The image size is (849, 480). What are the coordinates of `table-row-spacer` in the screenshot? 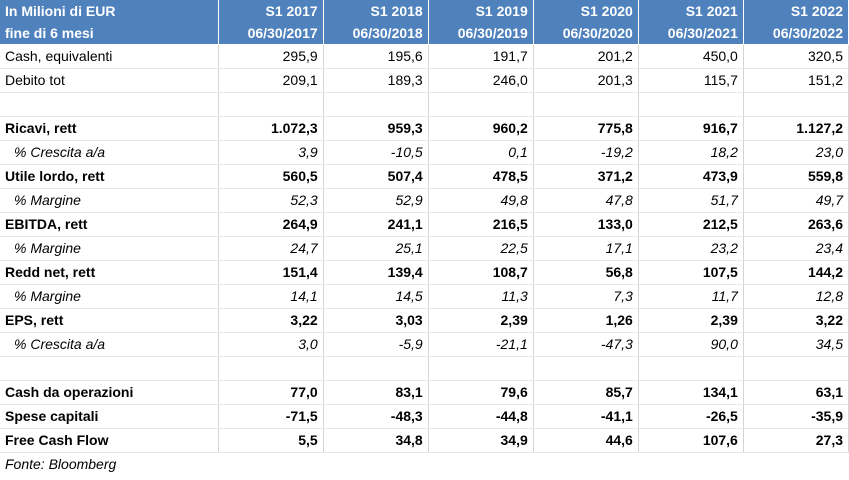 It's located at (424, 104).